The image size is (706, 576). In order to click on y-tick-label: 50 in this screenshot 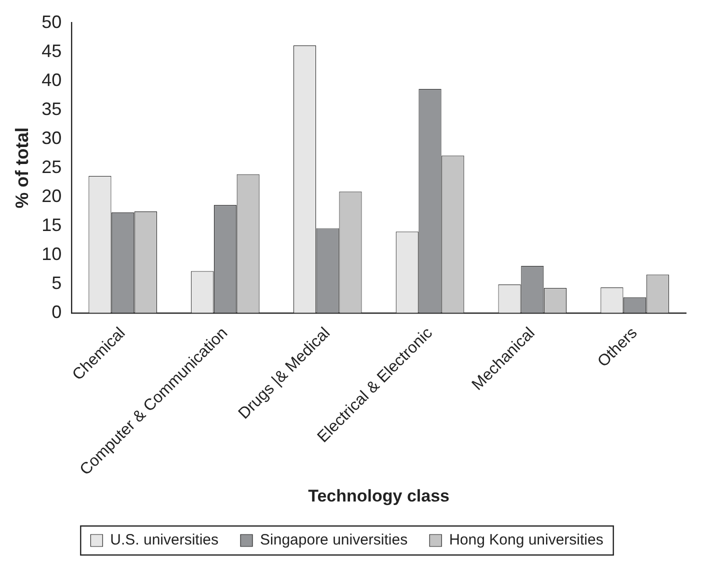, I will do `click(52, 22)`.